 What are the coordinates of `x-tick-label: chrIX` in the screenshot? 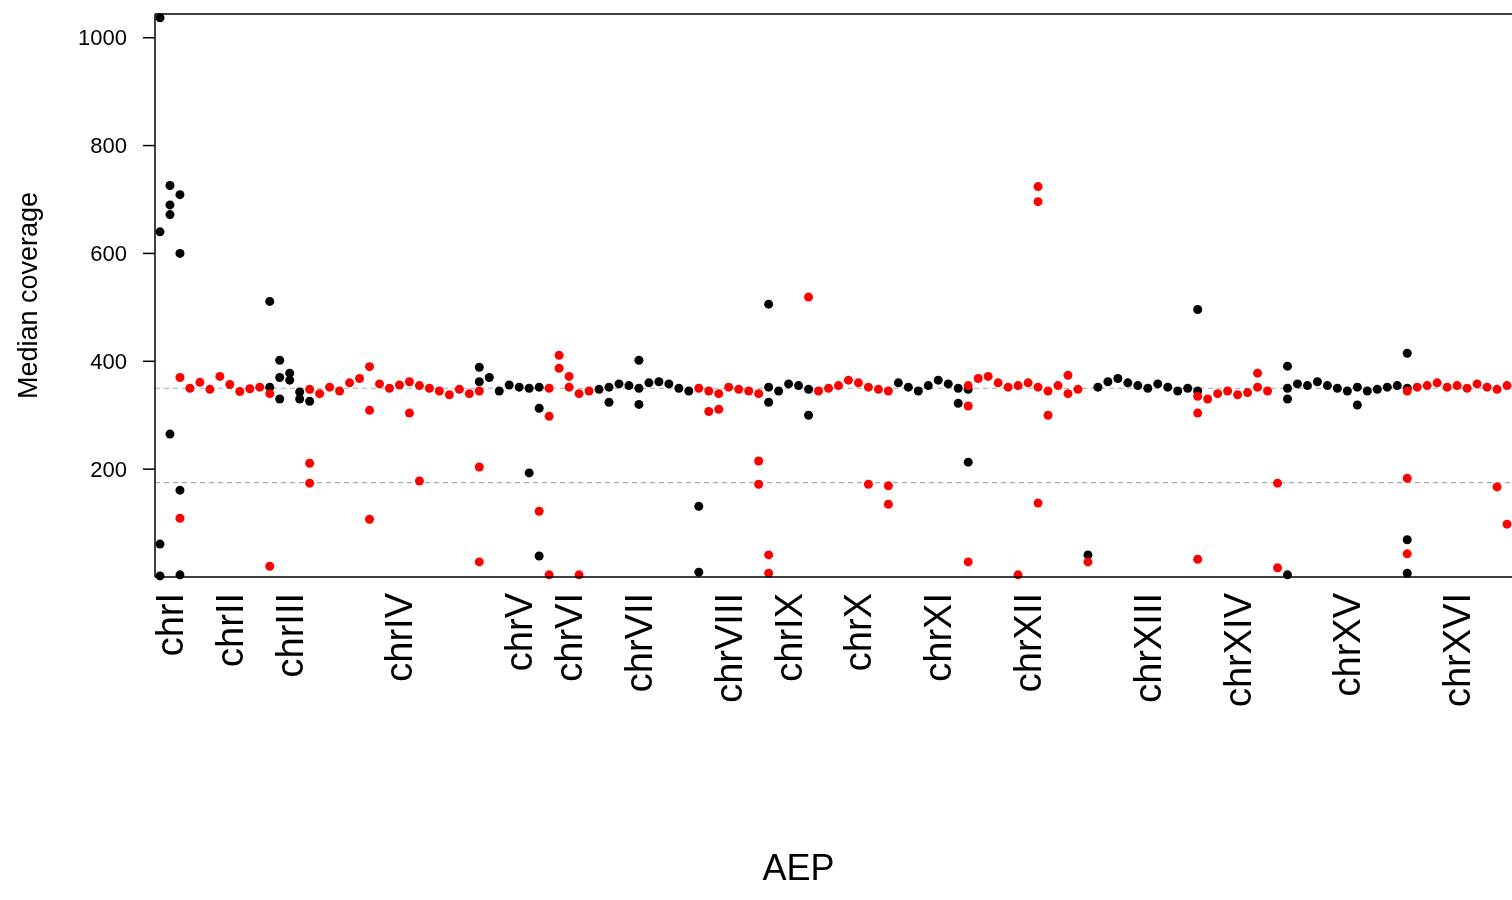 It's located at (788, 637).